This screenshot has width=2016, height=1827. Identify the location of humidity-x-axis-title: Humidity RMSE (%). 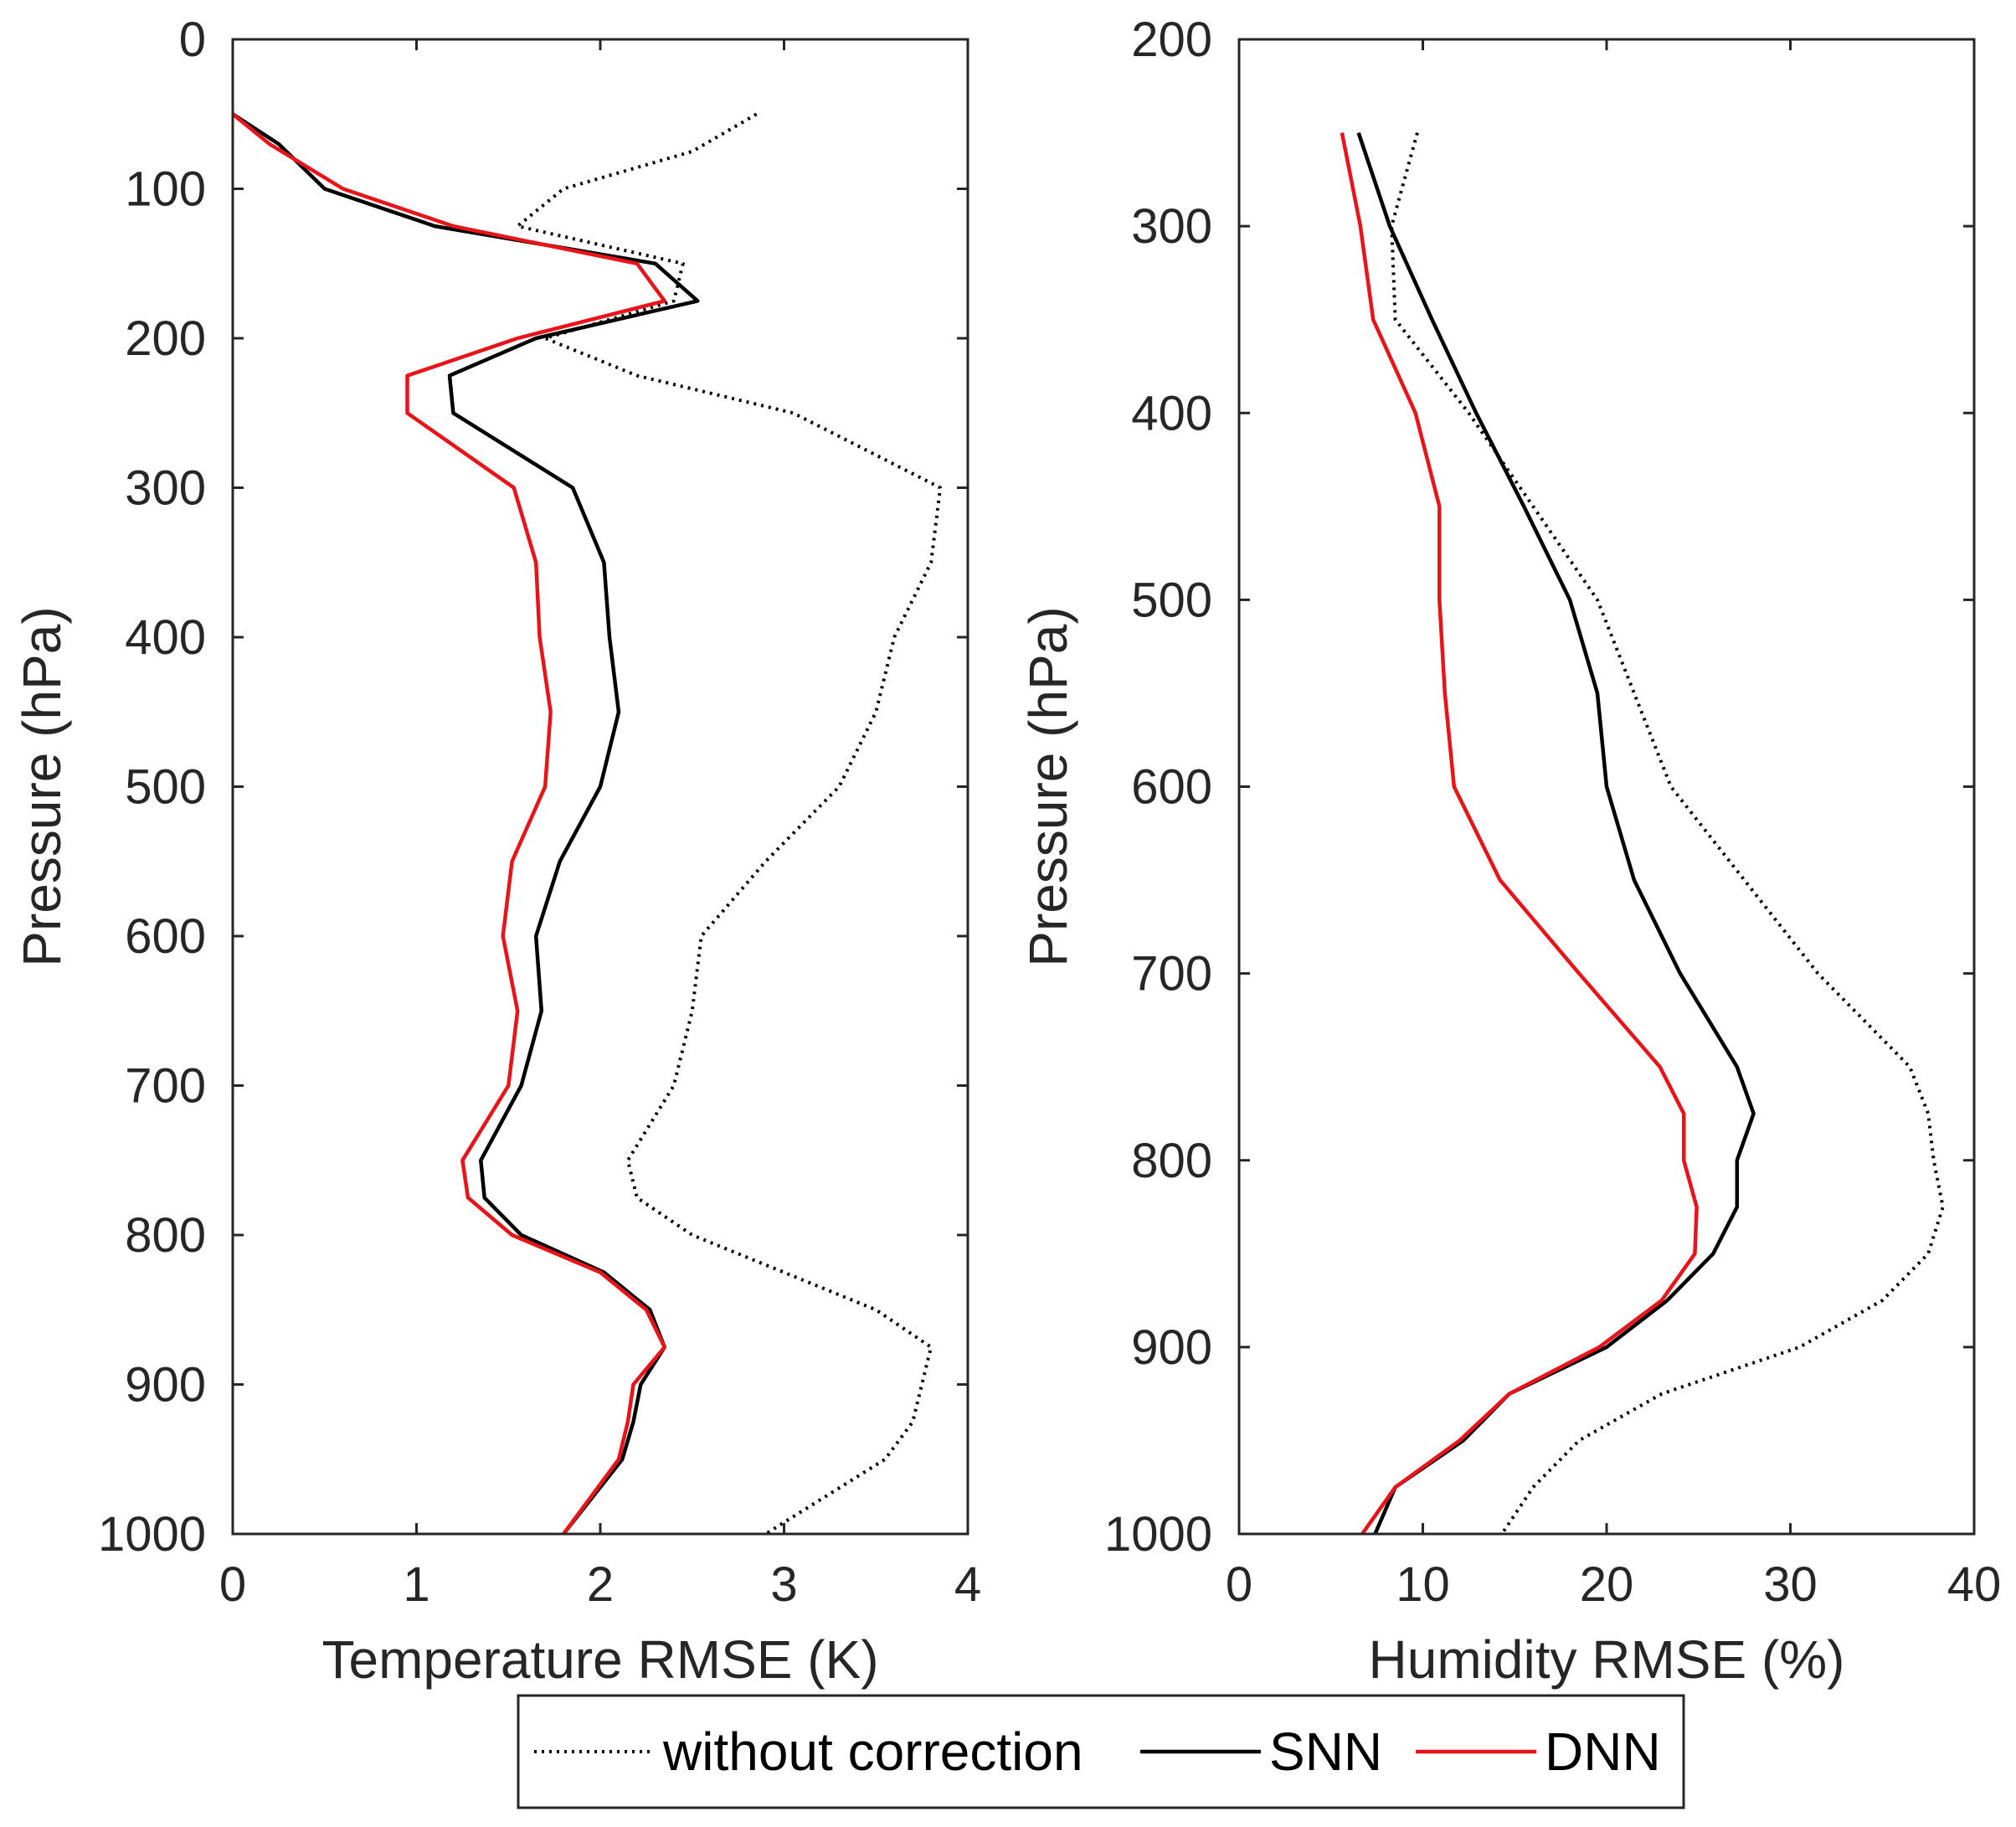
(1607, 1659).